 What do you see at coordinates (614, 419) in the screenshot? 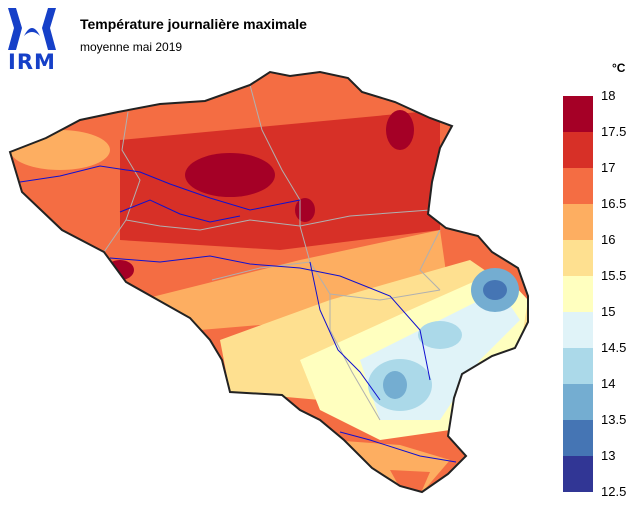
I see `legend-tick-label: 13.5` at bounding box center [614, 419].